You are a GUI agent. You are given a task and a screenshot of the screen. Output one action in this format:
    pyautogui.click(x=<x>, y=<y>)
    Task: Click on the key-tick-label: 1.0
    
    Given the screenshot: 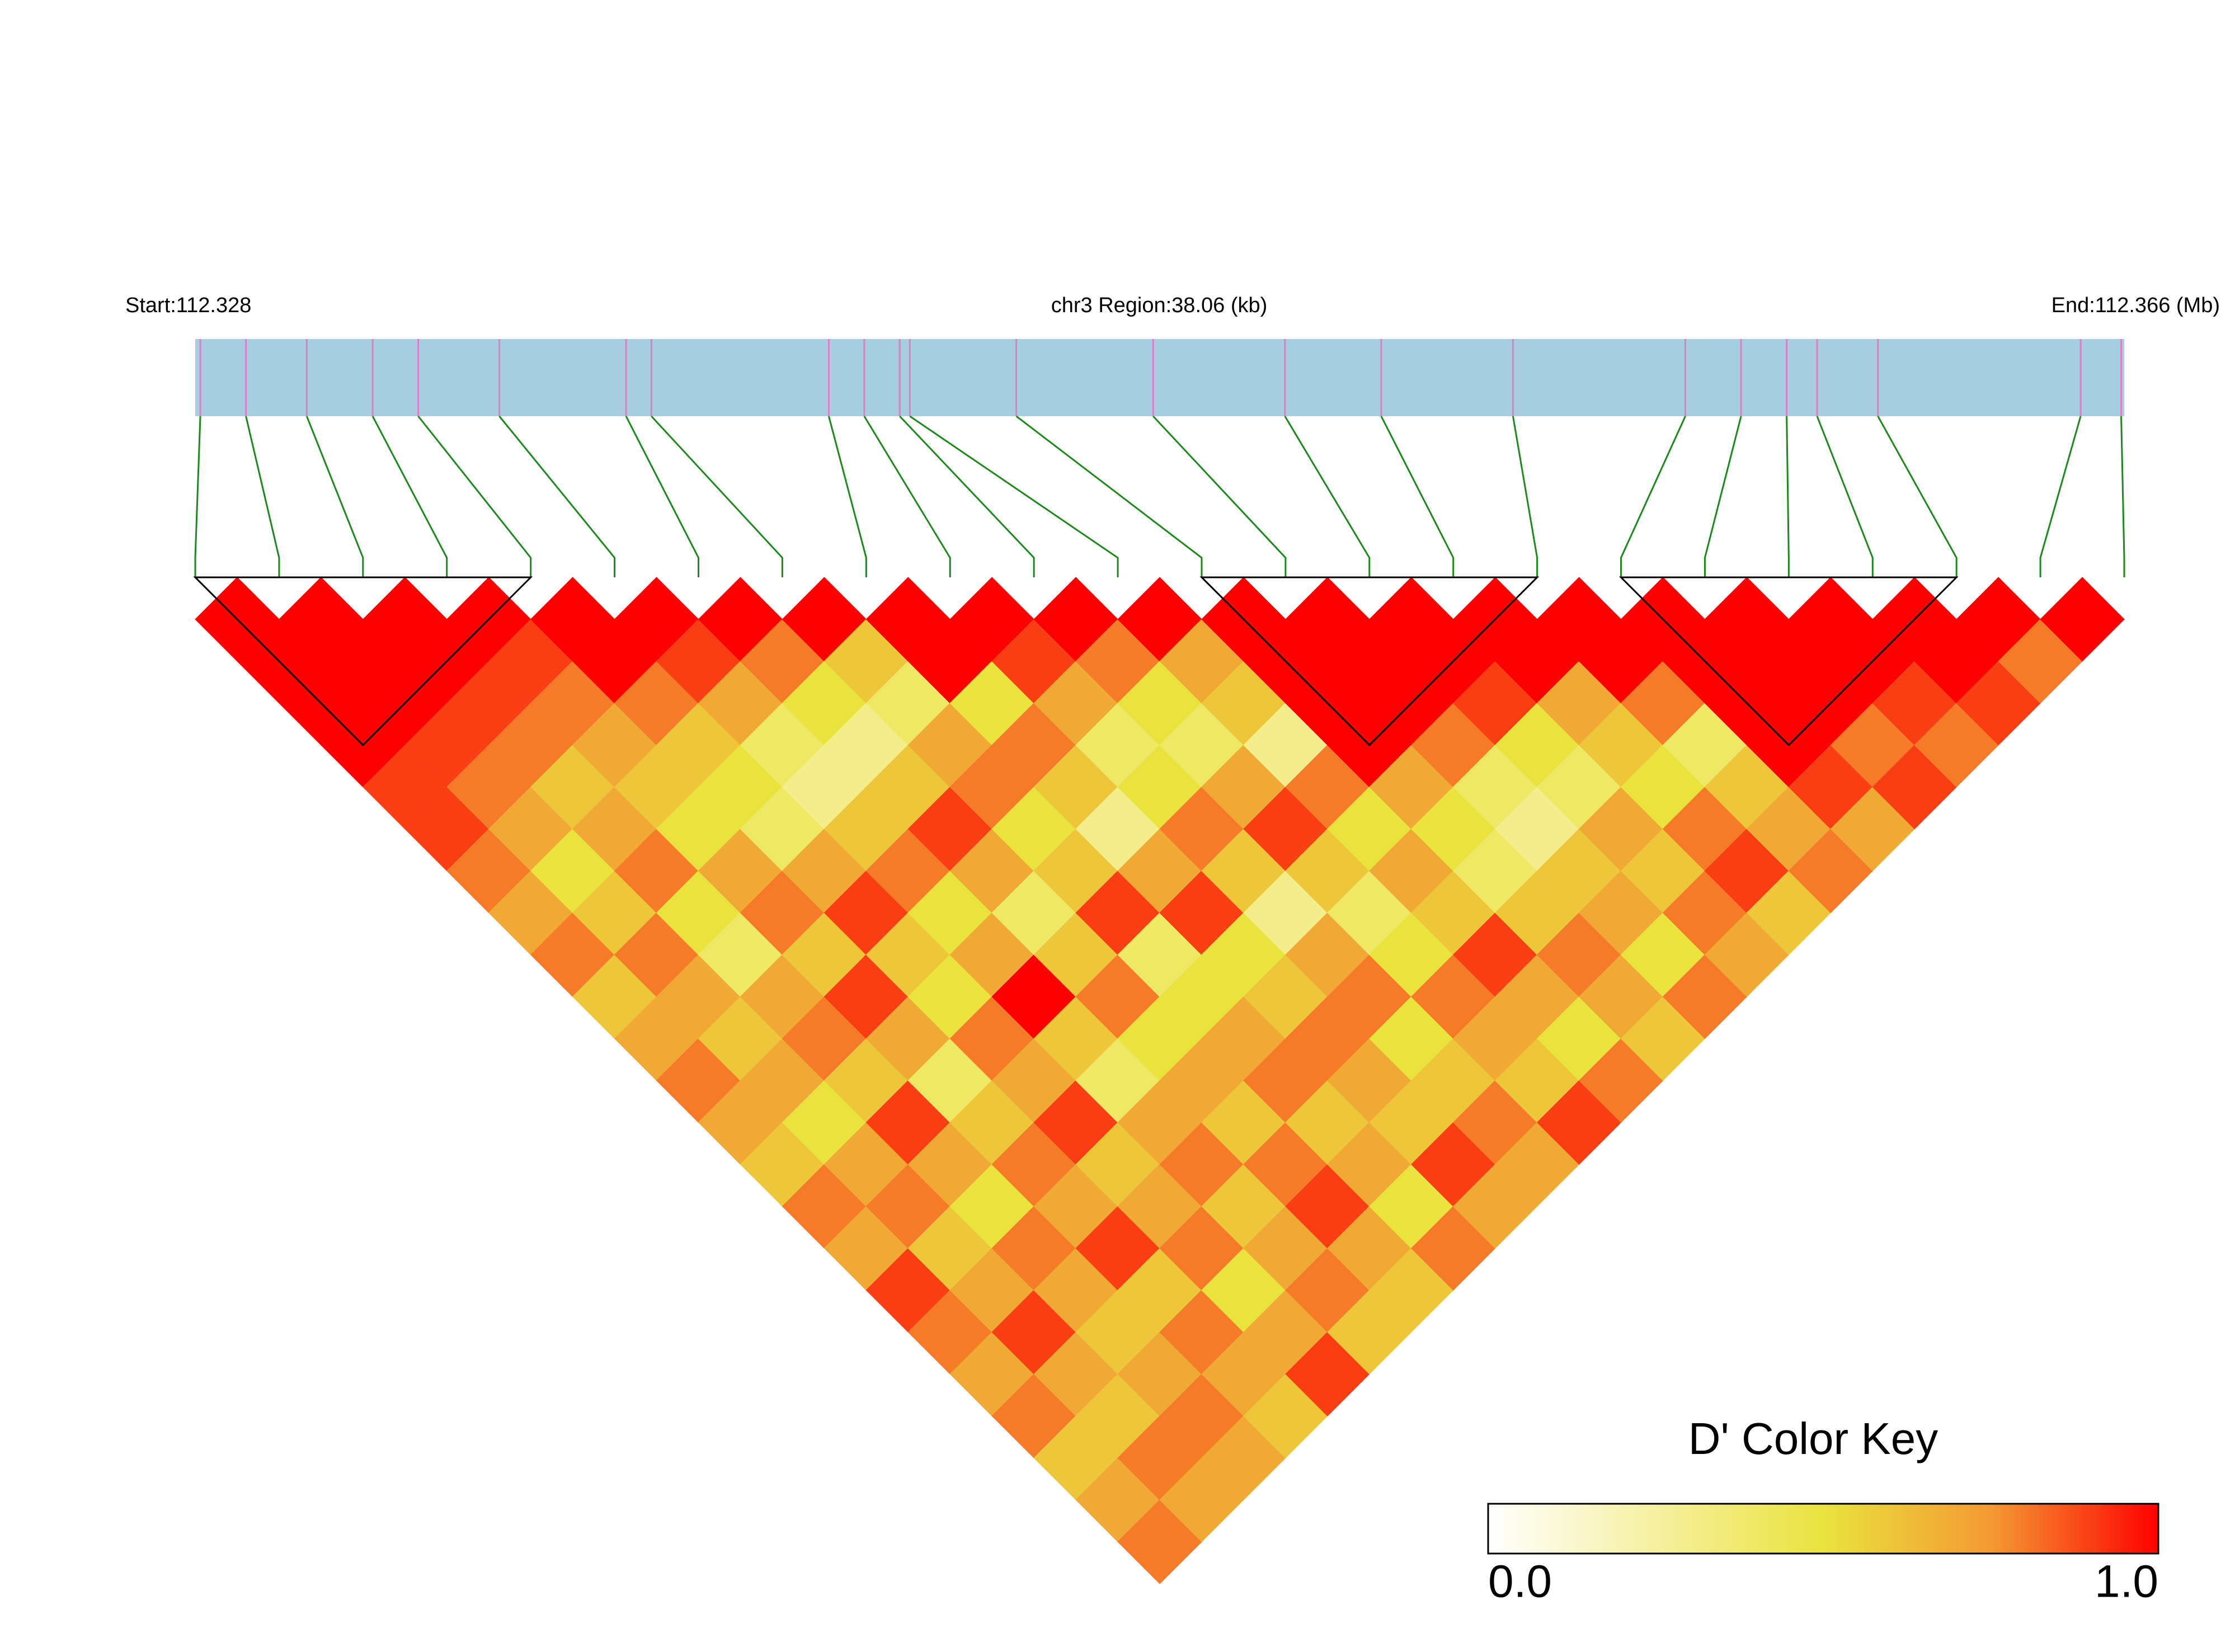 What is the action you would take?
    pyautogui.click(x=2126, y=1581)
    